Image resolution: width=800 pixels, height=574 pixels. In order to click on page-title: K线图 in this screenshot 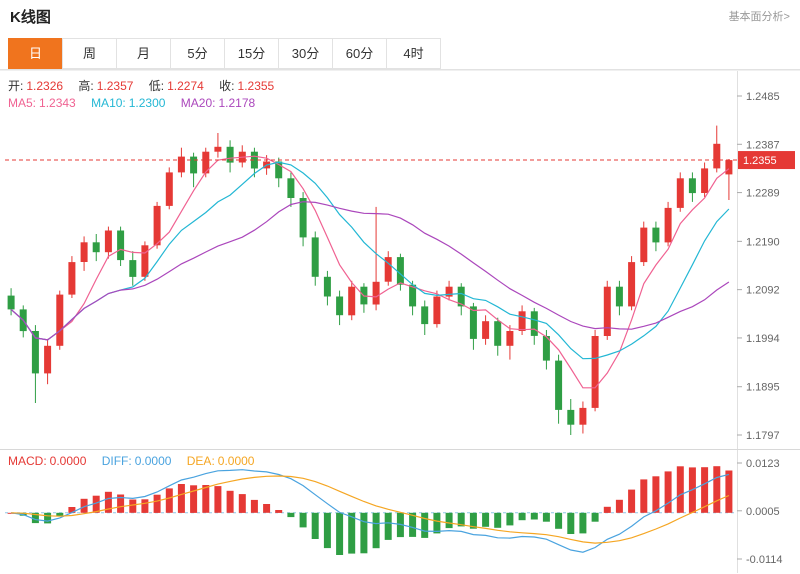, I will do `click(30, 17)`.